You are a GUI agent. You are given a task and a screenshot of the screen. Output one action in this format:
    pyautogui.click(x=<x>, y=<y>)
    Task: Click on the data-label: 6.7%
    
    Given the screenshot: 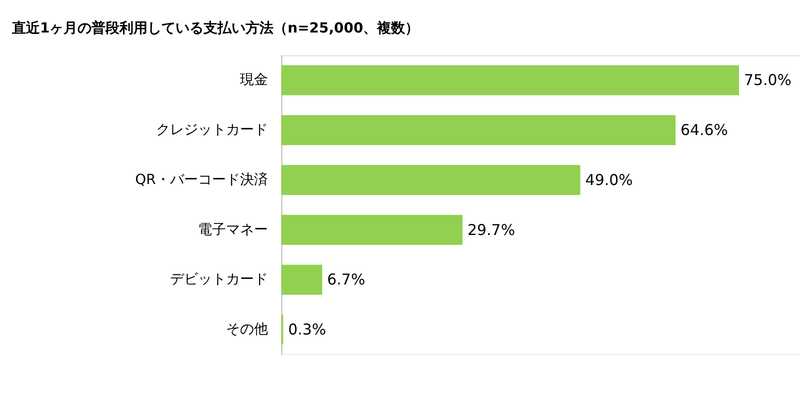 What is the action you would take?
    pyautogui.click(x=346, y=279)
    